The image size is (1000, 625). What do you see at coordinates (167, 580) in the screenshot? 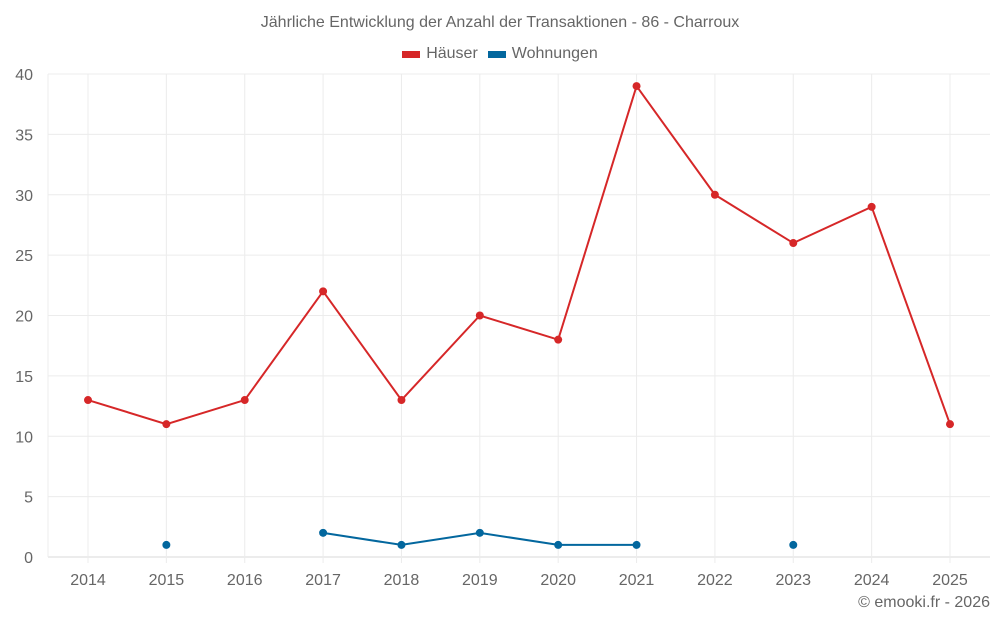
I see `x-tick-label: 2015` at bounding box center [167, 580].